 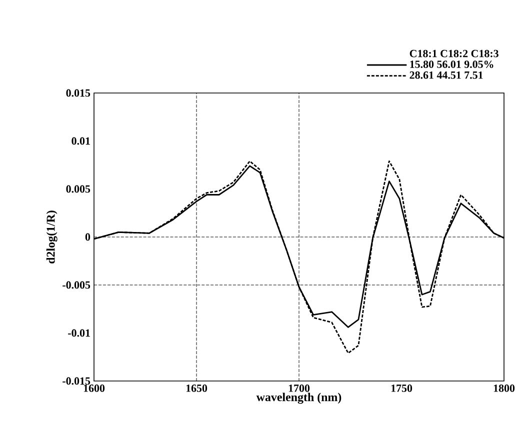 What do you see at coordinates (76, 285) in the screenshot?
I see `y-tick-label: -0.005` at bounding box center [76, 285].